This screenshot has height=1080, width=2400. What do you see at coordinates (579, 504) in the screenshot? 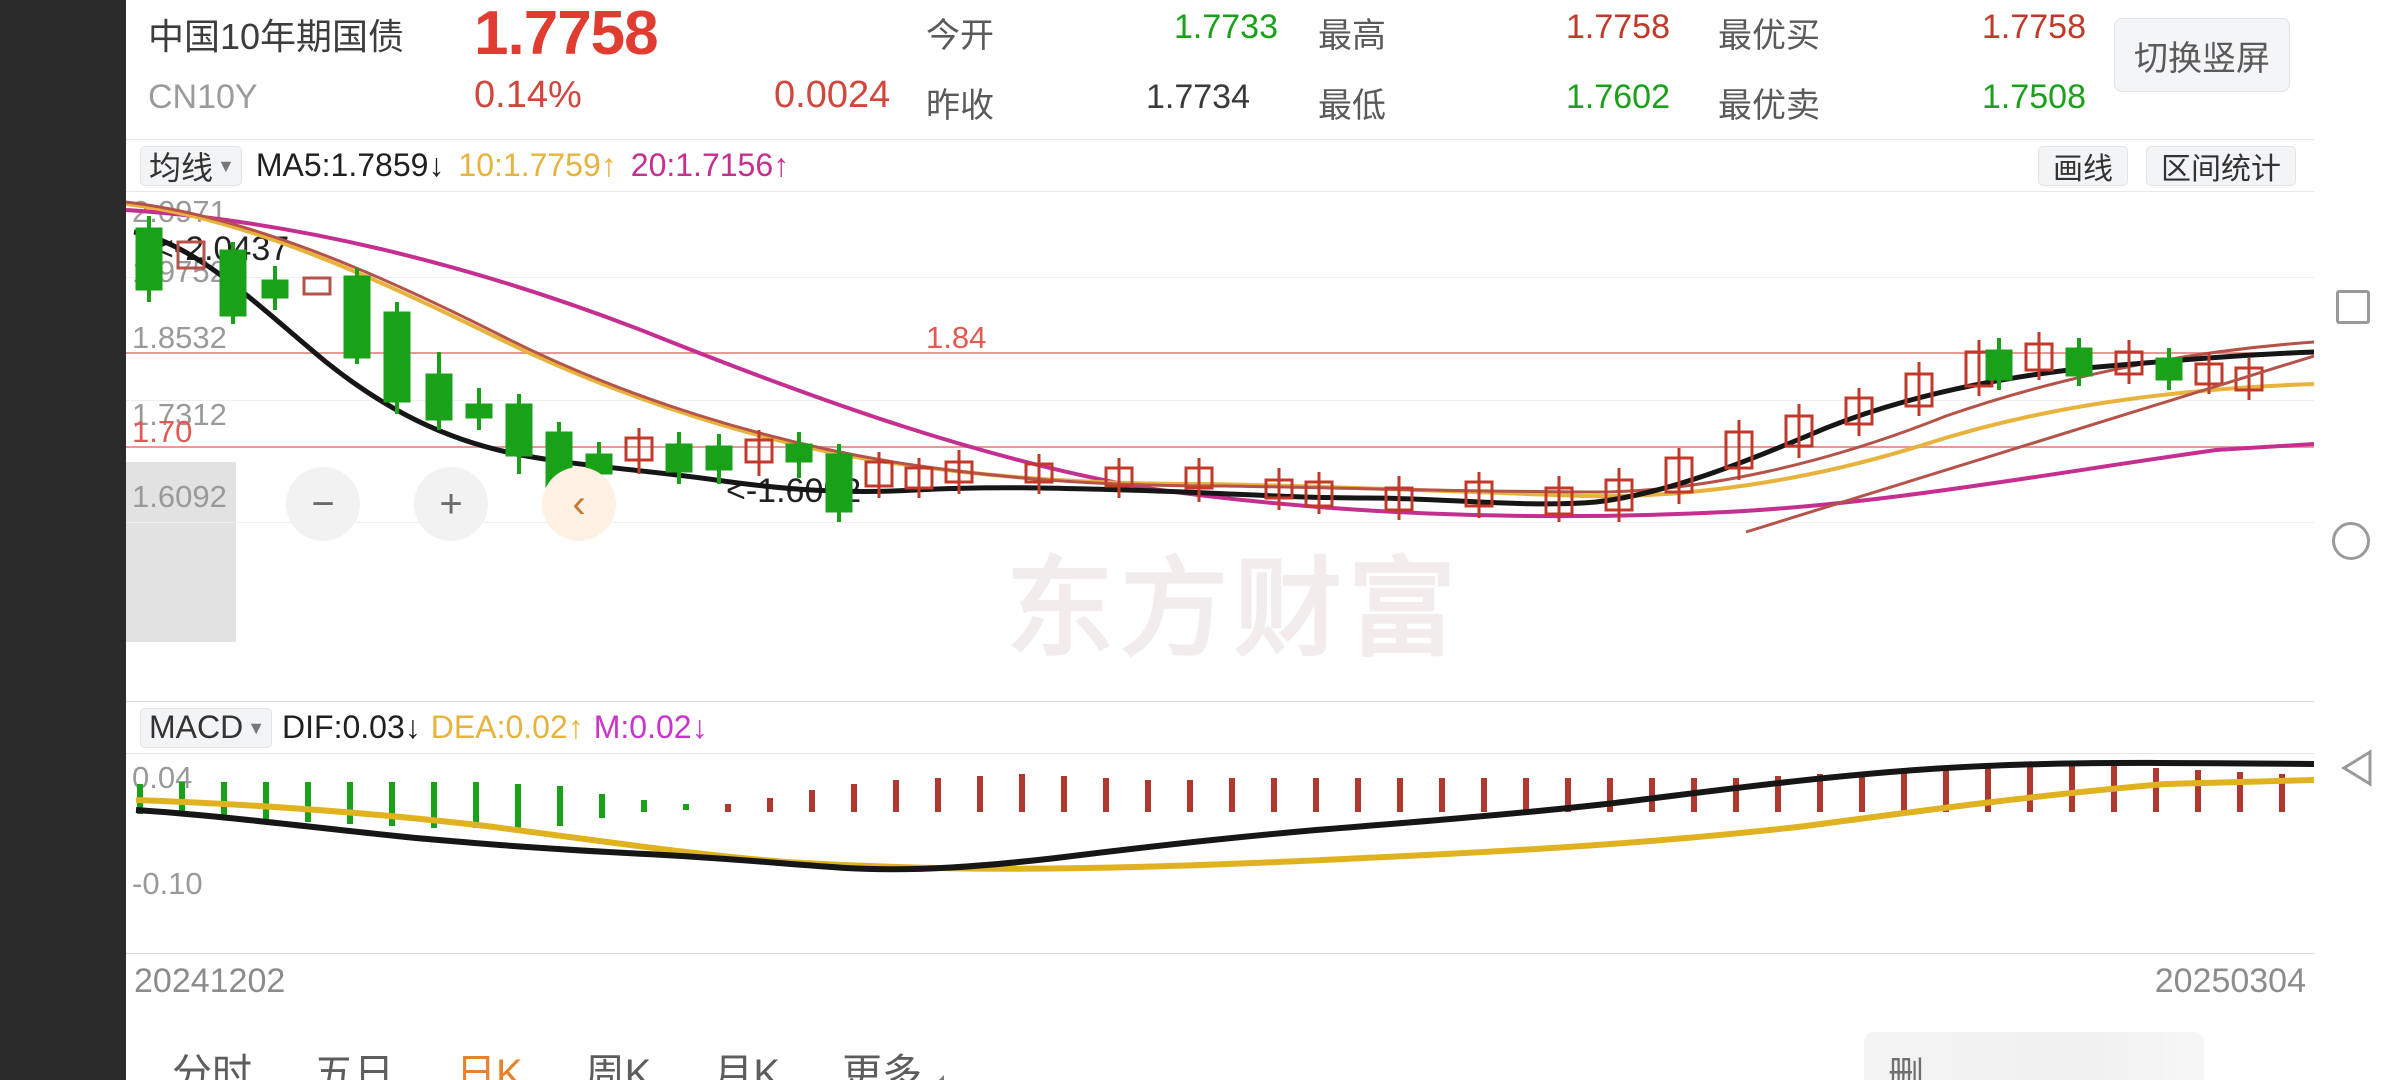
I see `scroll-left-button: ‹` at bounding box center [579, 504].